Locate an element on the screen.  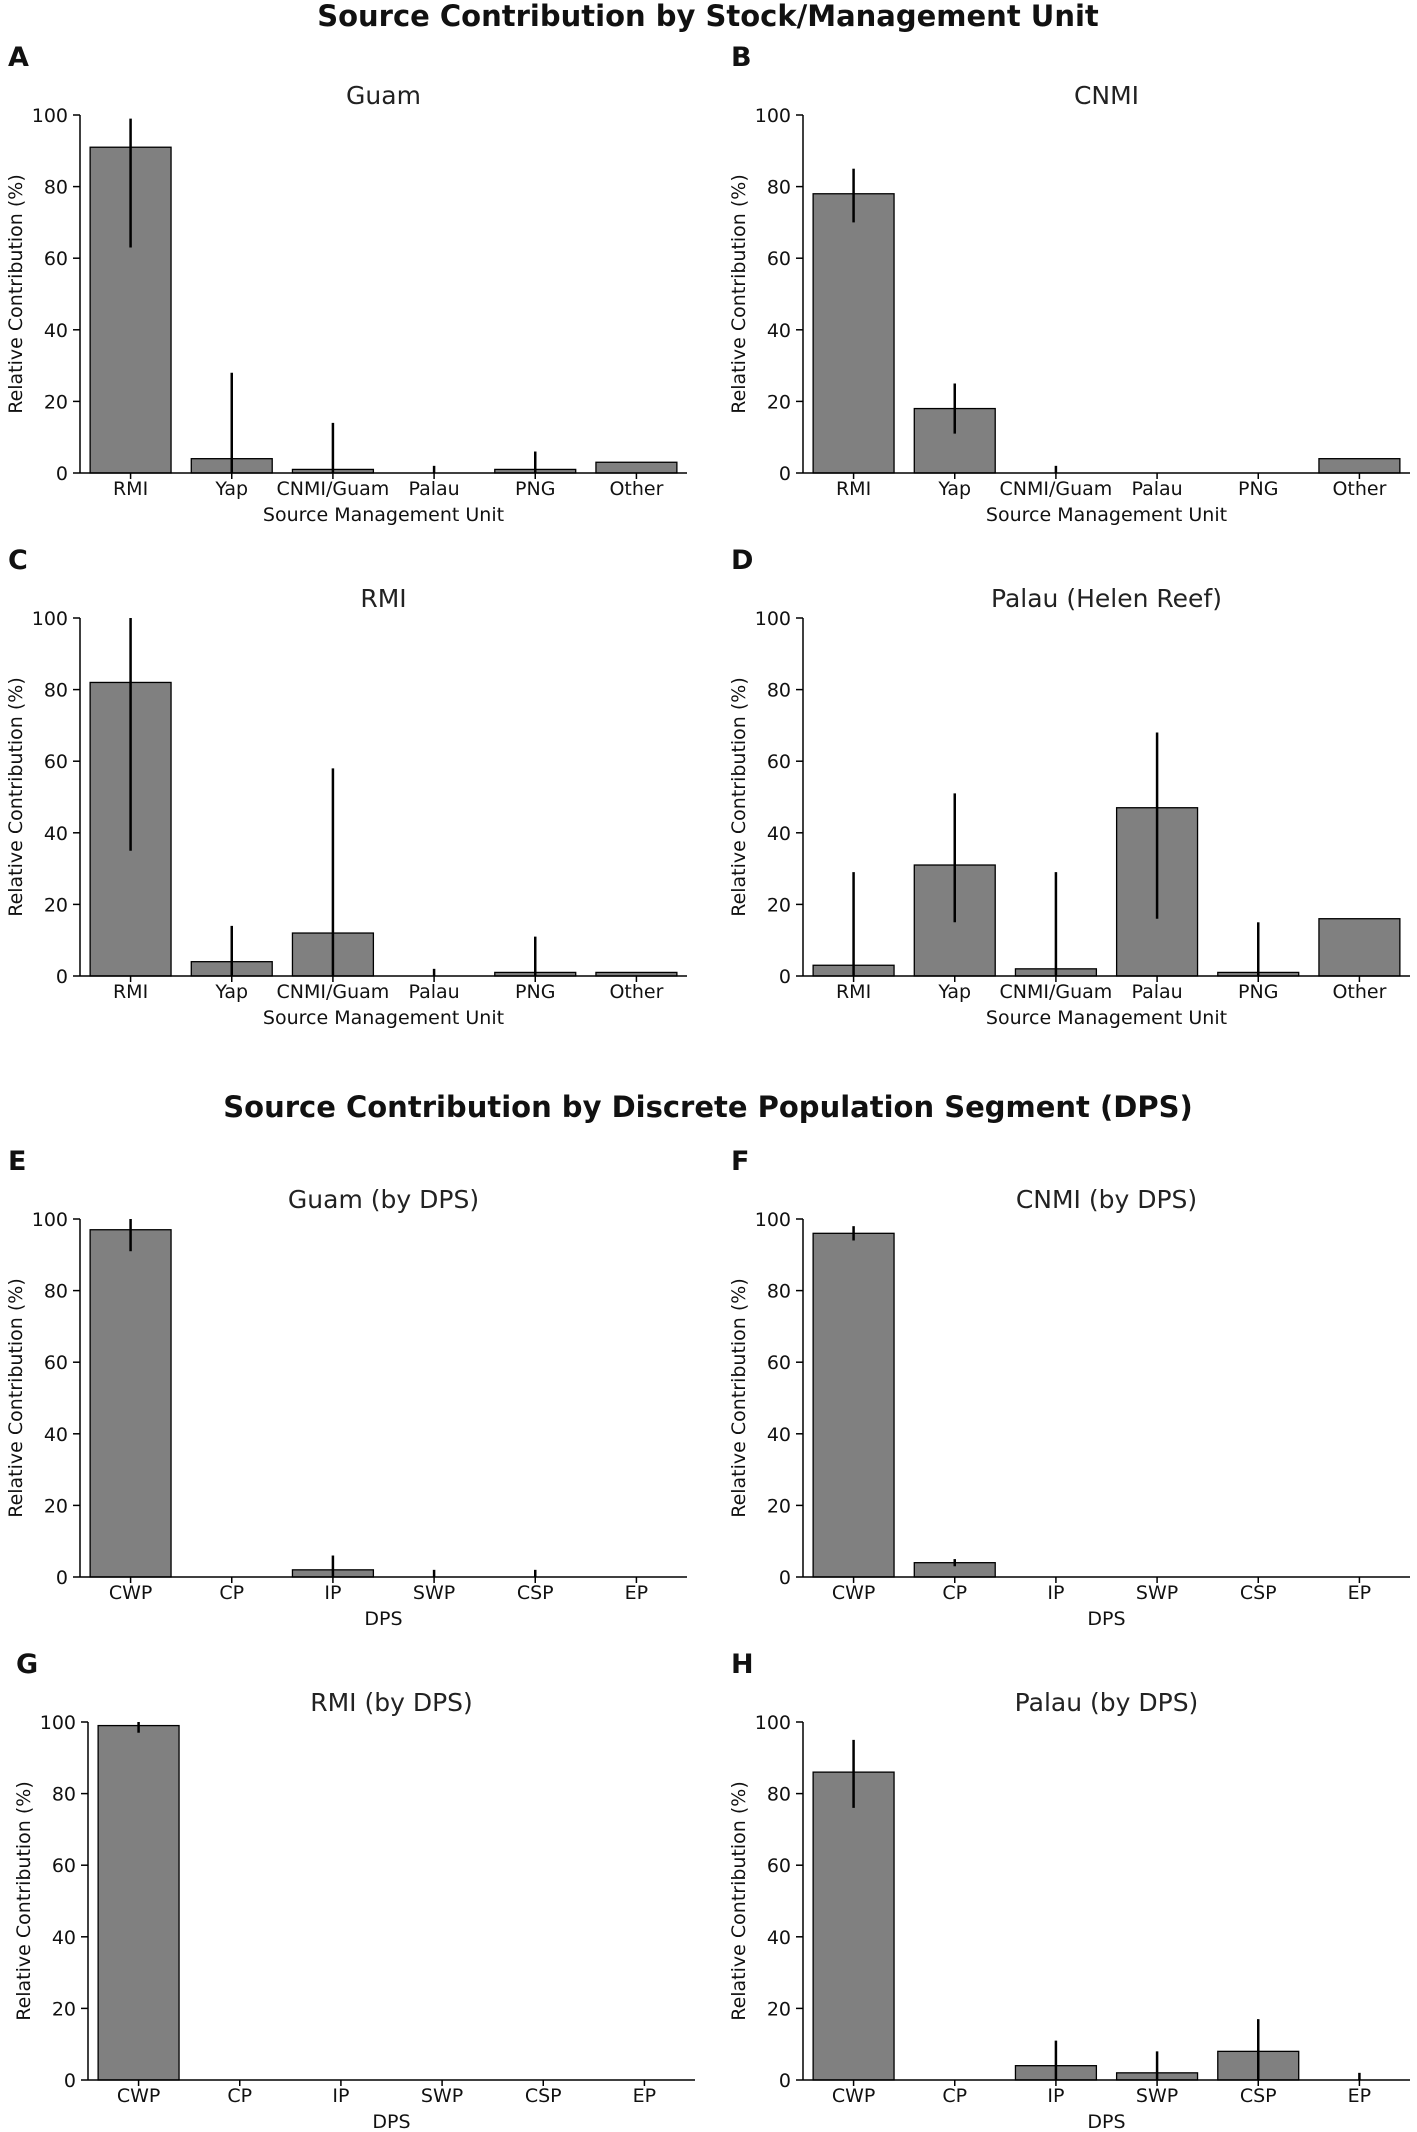
panel-title: Palau (Helen Reef) is located at coordinates (1106, 598).